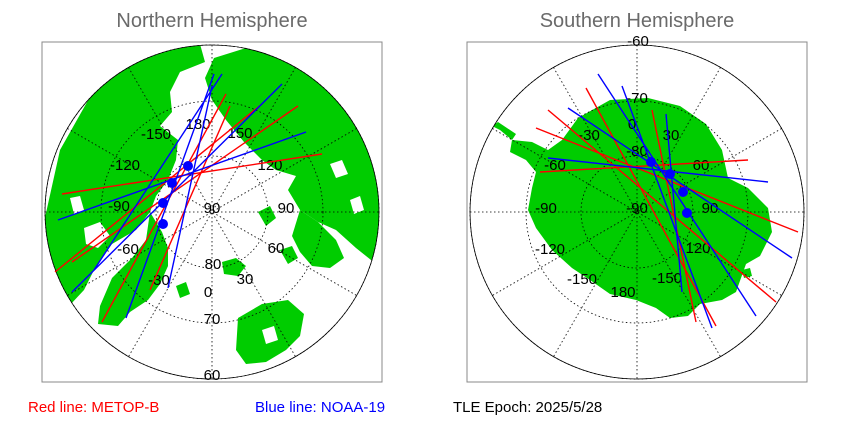 This screenshot has width=850, height=425. Describe the element at coordinates (589, 135) in the screenshot. I see `south-lon-label: -30` at that location.